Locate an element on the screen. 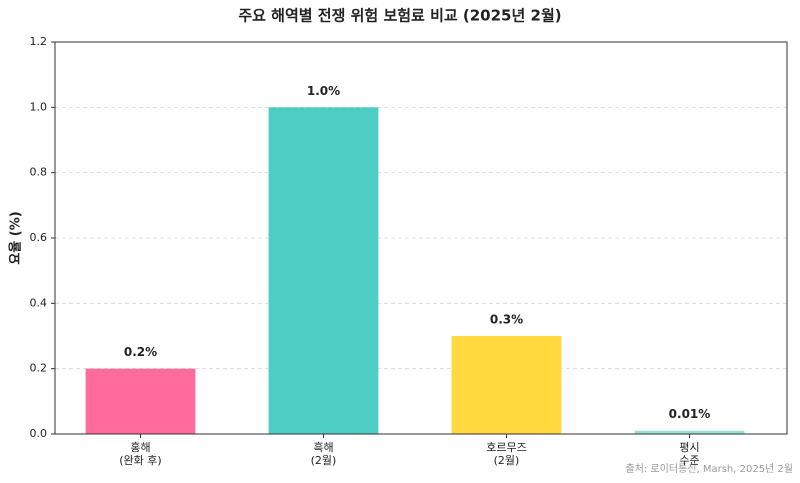 Image resolution: width=800 pixels, height=483 pixels. x-tick-label: 홍해 (완화 후) is located at coordinates (140, 453).